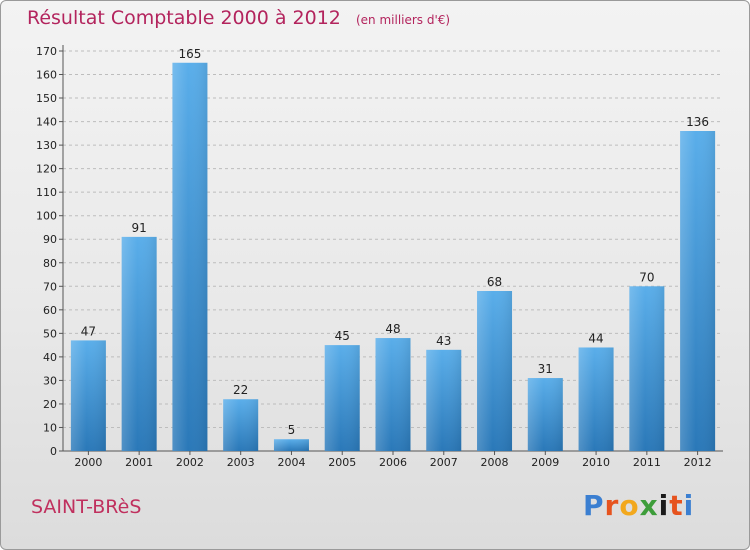 Image resolution: width=750 pixels, height=550 pixels. What do you see at coordinates (647, 462) in the screenshot?
I see `x-tick-label: 2011` at bounding box center [647, 462].